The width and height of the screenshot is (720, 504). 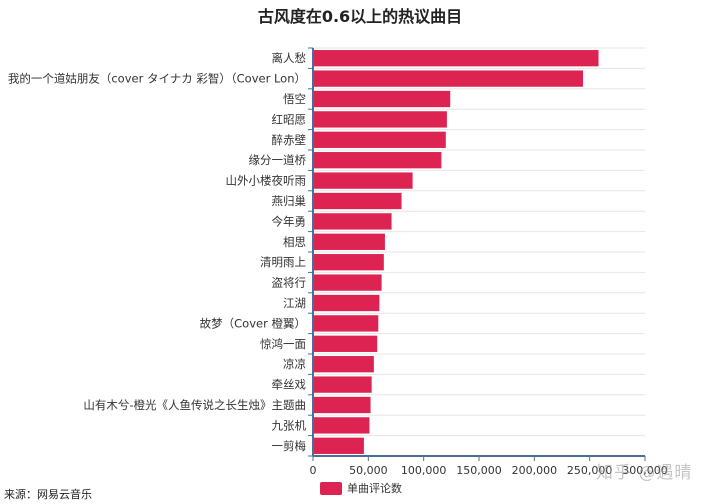 I want to click on category-label: 今年勇, so click(x=289, y=221).